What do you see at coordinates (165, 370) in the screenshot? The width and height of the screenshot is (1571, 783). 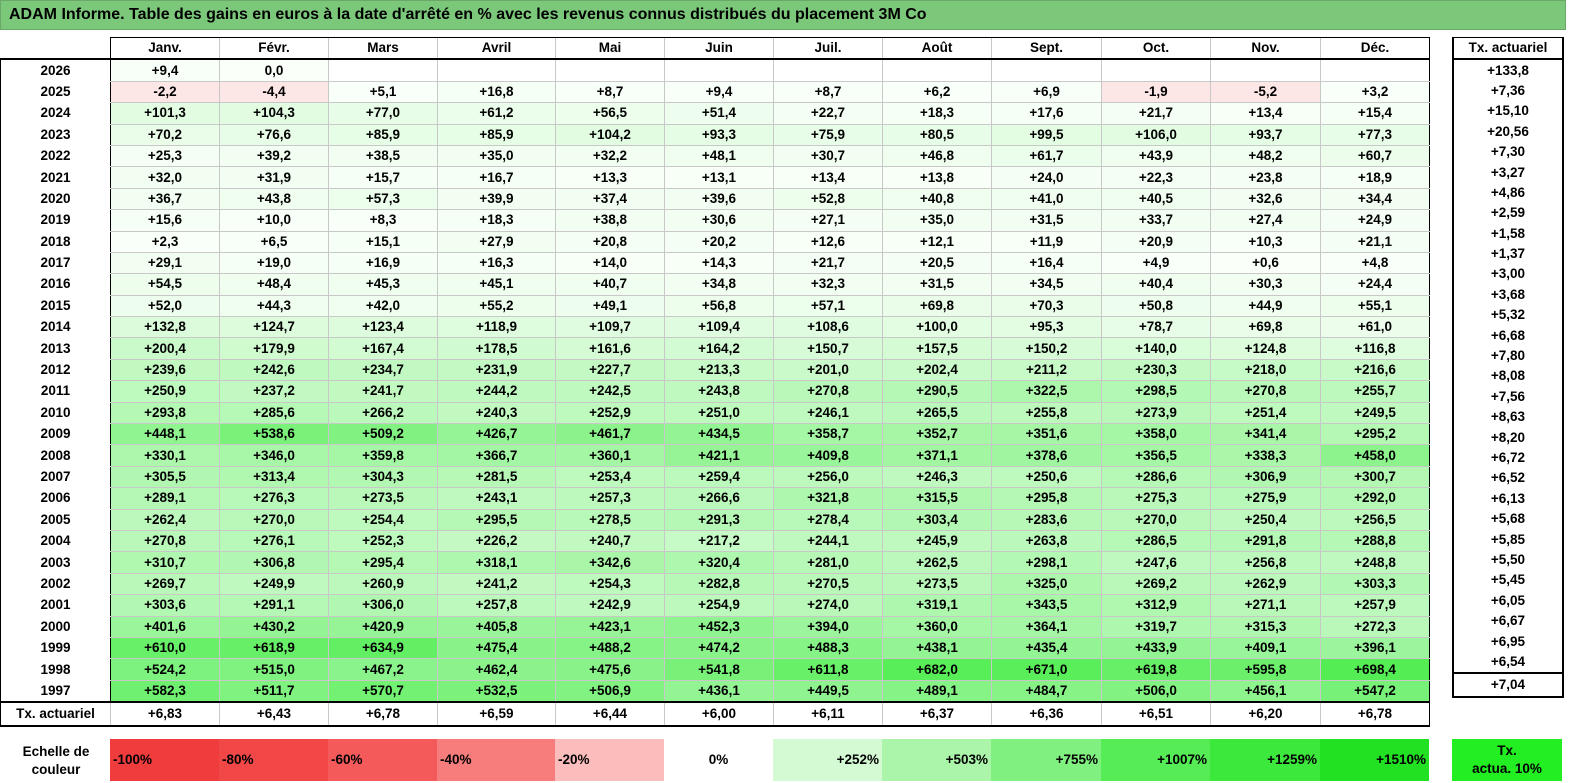 I see `value-cell: +239,6` at bounding box center [165, 370].